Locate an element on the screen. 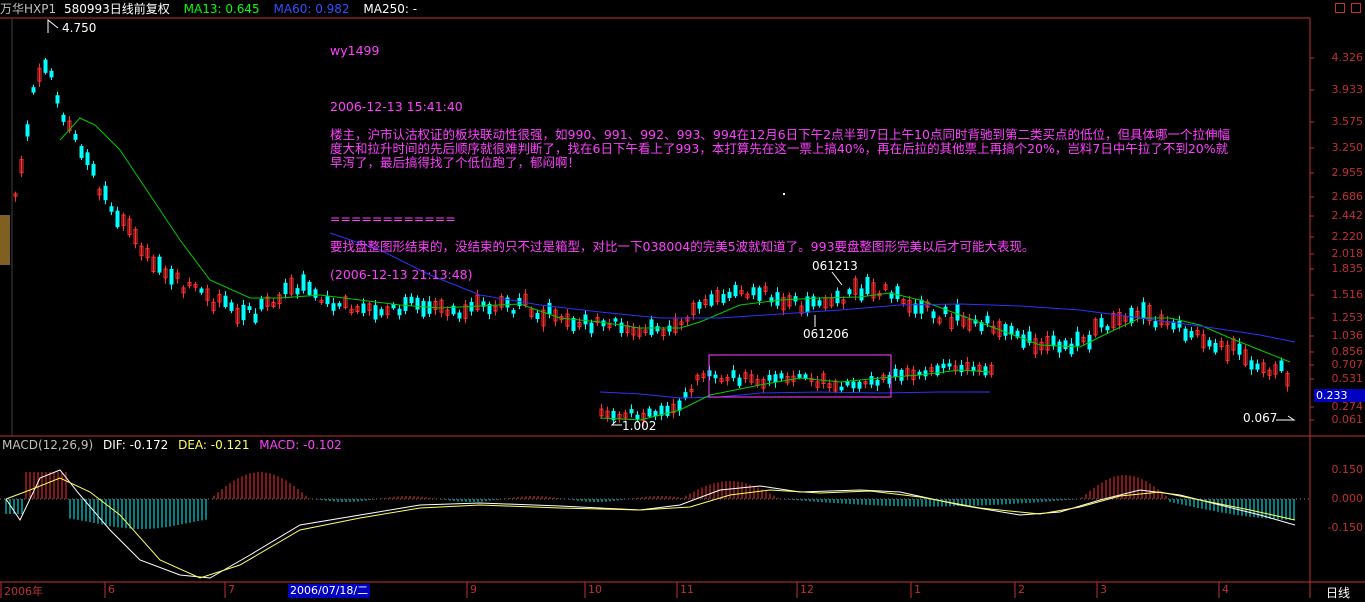  high-arrow is located at coordinates (53, 25).